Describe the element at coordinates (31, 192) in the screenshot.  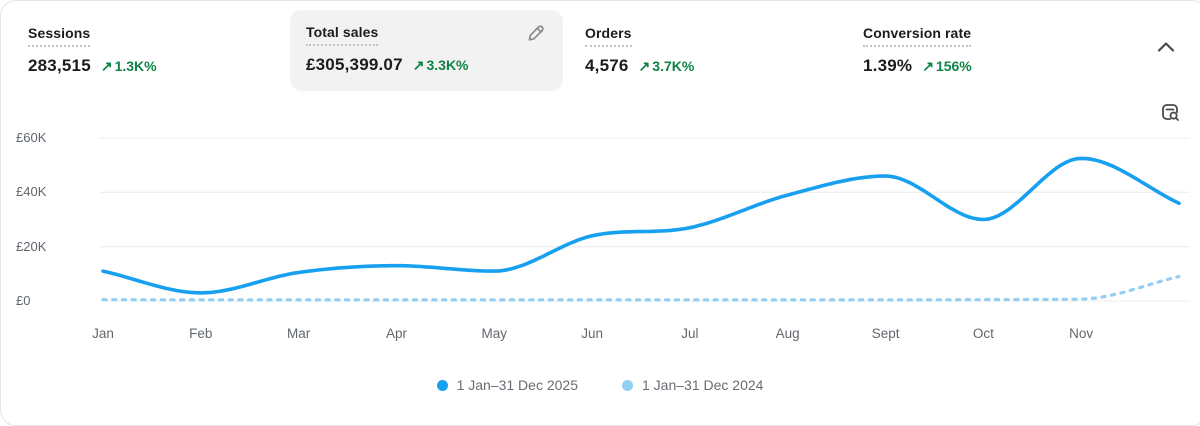
I see `y-tick-label: £40K` at that location.